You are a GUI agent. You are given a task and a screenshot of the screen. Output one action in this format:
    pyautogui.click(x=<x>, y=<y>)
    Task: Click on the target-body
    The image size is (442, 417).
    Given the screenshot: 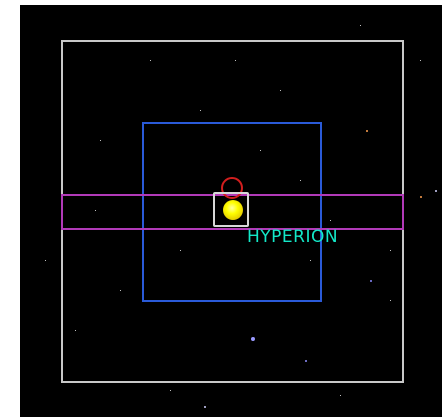 What is the action you would take?
    pyautogui.click(x=233, y=210)
    